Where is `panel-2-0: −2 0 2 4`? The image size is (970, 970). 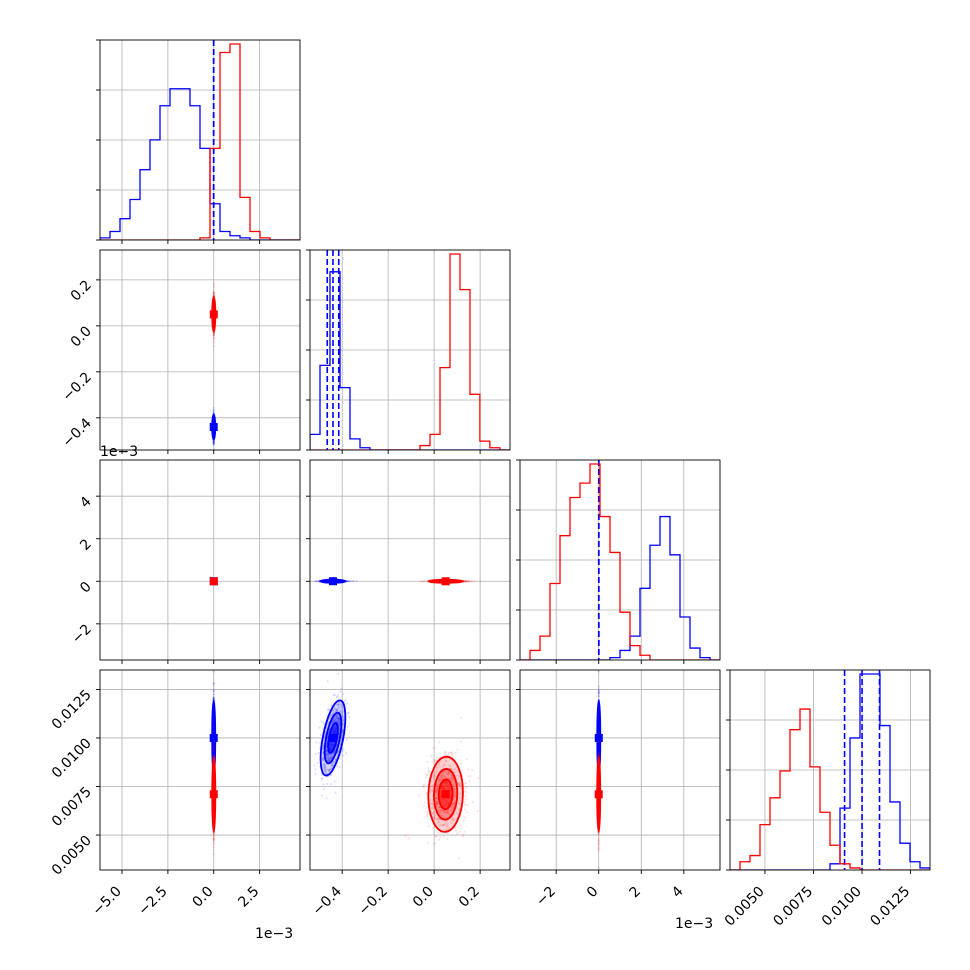
panel-2-0: −2 0 2 4 is located at coordinates (185, 561).